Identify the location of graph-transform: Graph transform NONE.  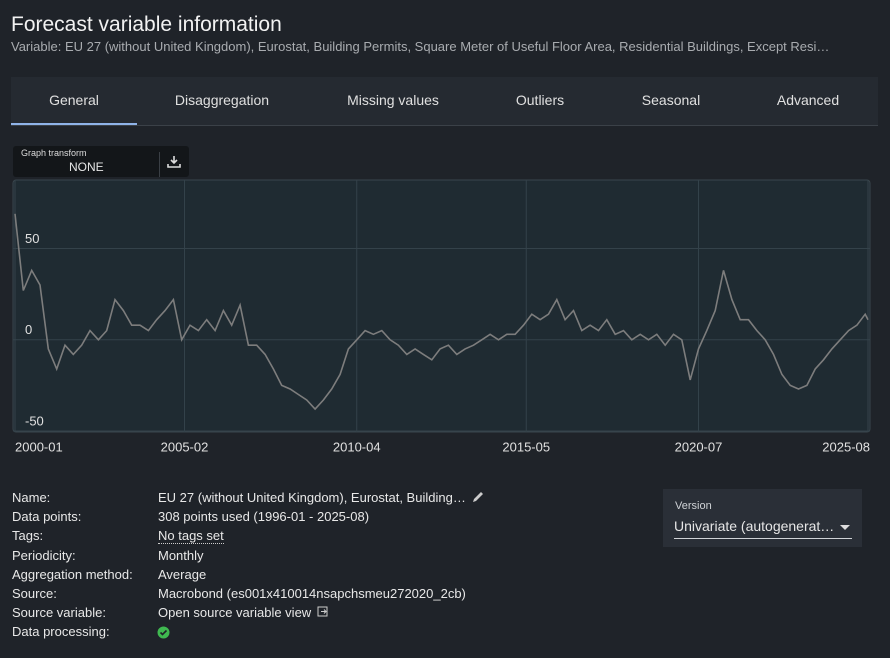
(101, 161).